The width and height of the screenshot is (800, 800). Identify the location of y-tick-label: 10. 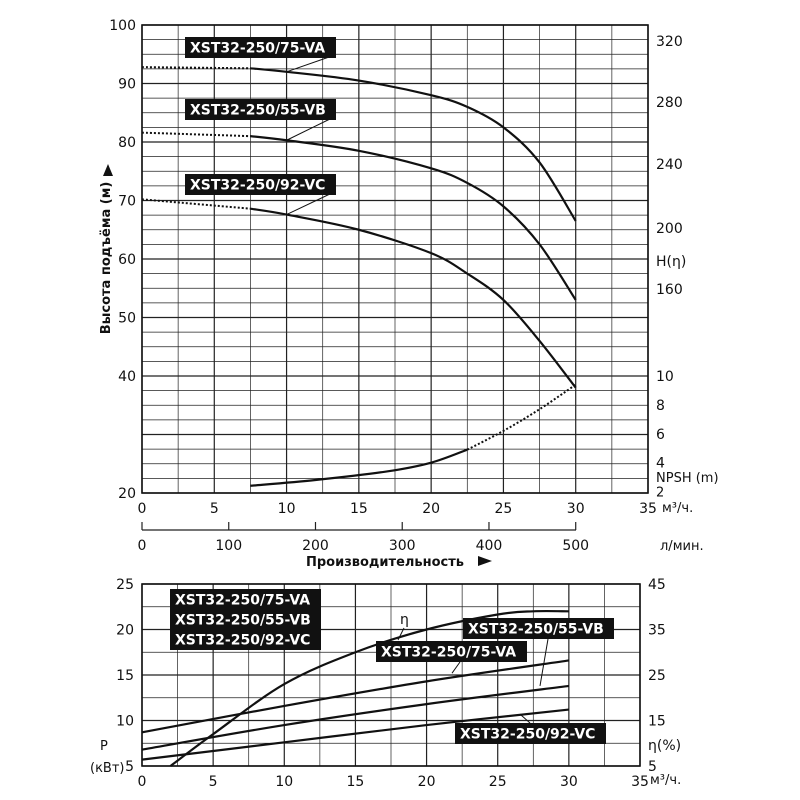
(125, 722).